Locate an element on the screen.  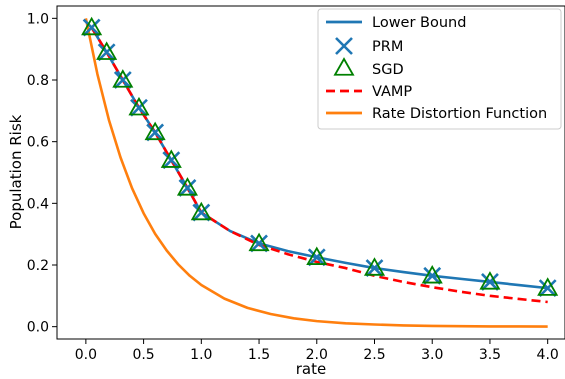
y-tick-label: 0.2 is located at coordinates (38, 266).